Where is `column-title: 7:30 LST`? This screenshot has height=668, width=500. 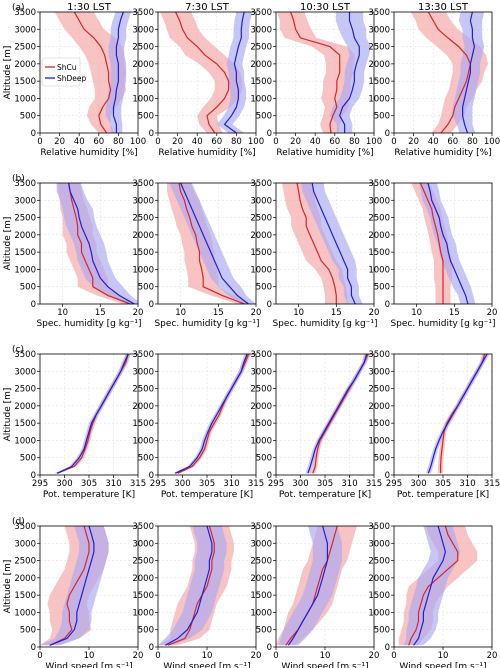 column-title: 7:30 LST is located at coordinates (207, 7).